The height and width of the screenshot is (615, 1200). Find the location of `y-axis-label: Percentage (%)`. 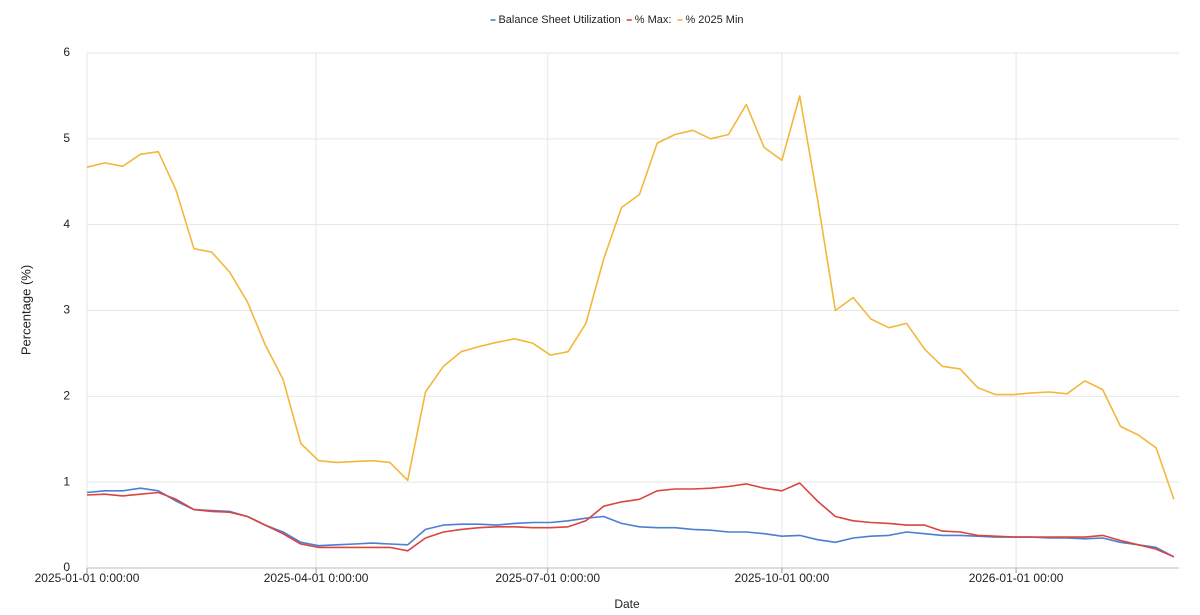

y-axis-label: Percentage (%) is located at coordinates (25, 310).